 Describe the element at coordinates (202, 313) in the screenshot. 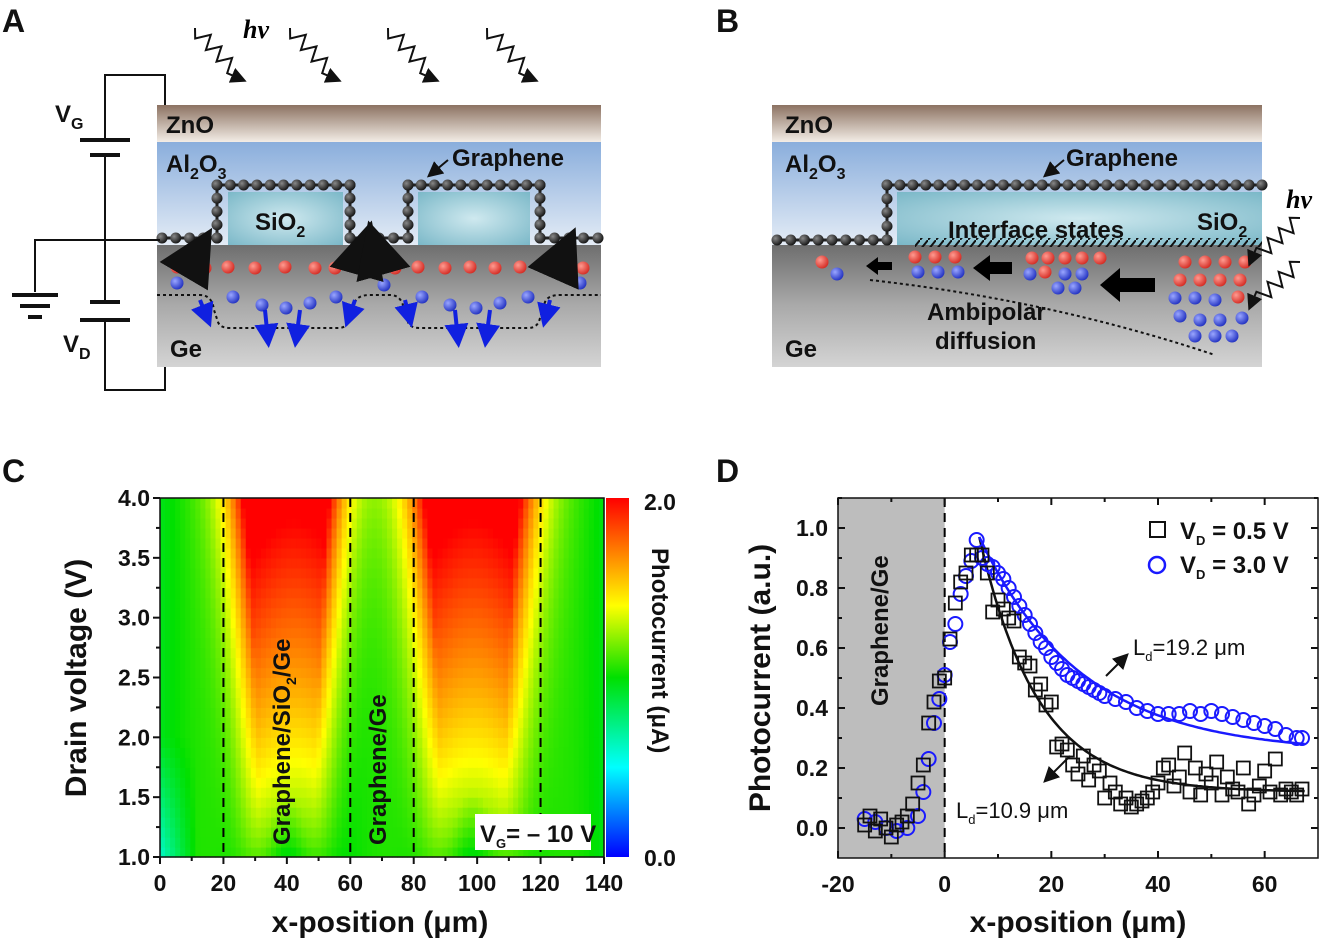

I see `electron-drift-arrow` at that location.